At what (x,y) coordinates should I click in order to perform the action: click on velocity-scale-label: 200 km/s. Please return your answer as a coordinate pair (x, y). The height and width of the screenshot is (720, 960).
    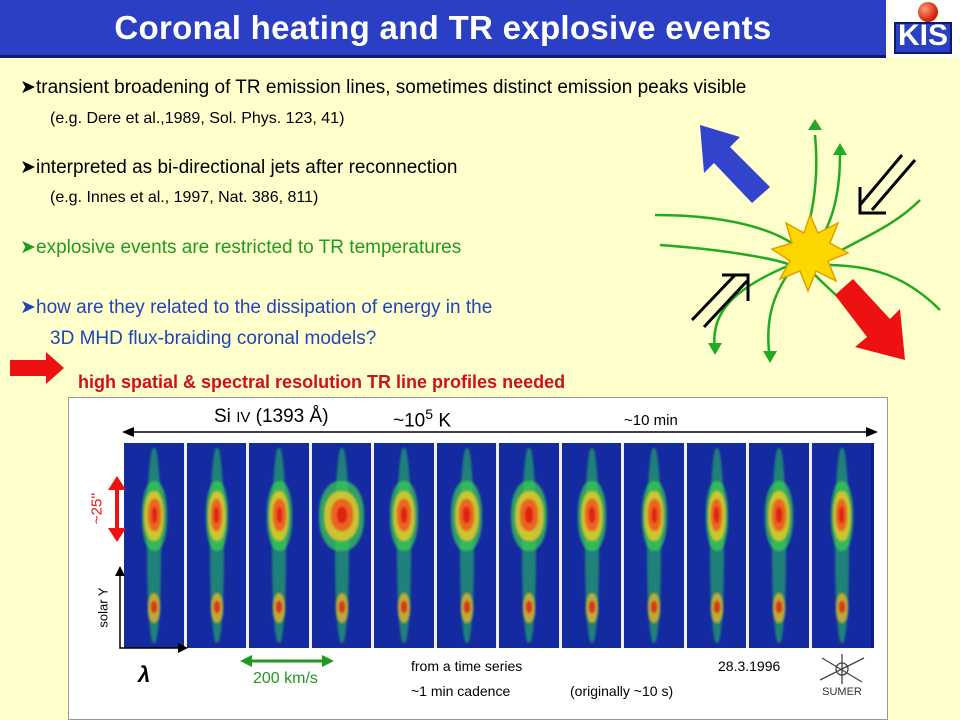
    Looking at the image, I should click on (285, 678).